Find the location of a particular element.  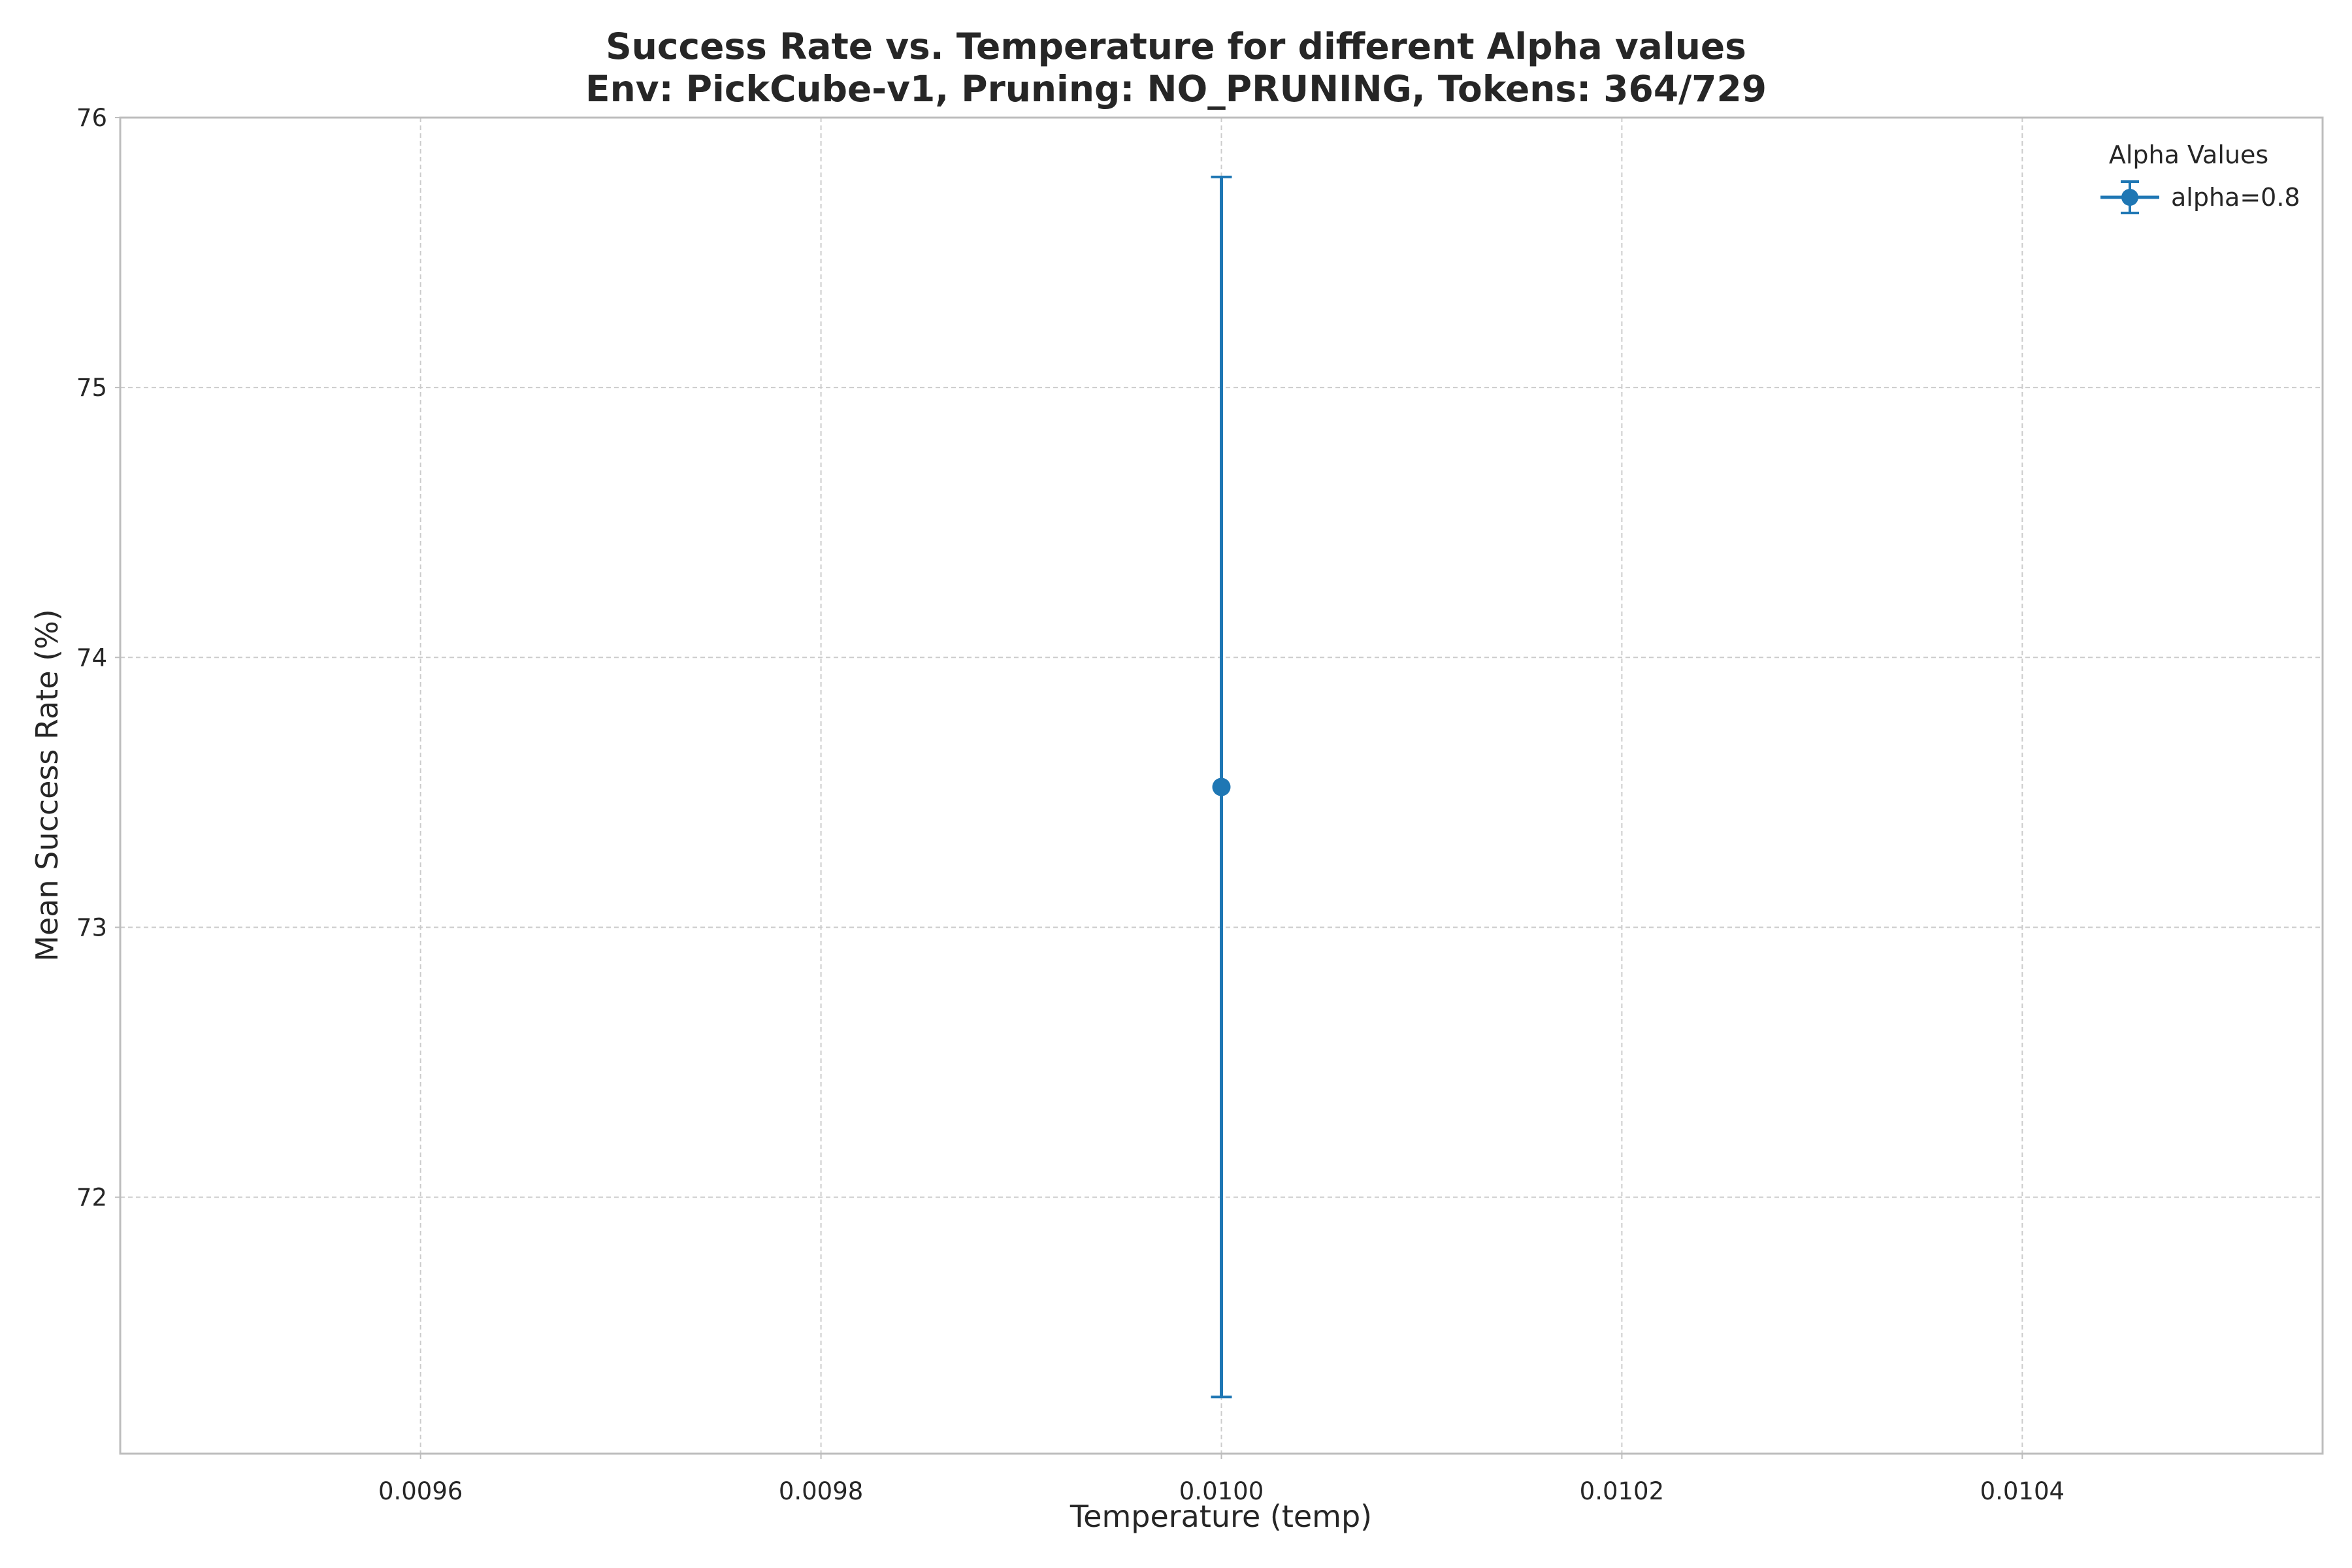

x-tick-label: 0.0104 is located at coordinates (2022, 1491).